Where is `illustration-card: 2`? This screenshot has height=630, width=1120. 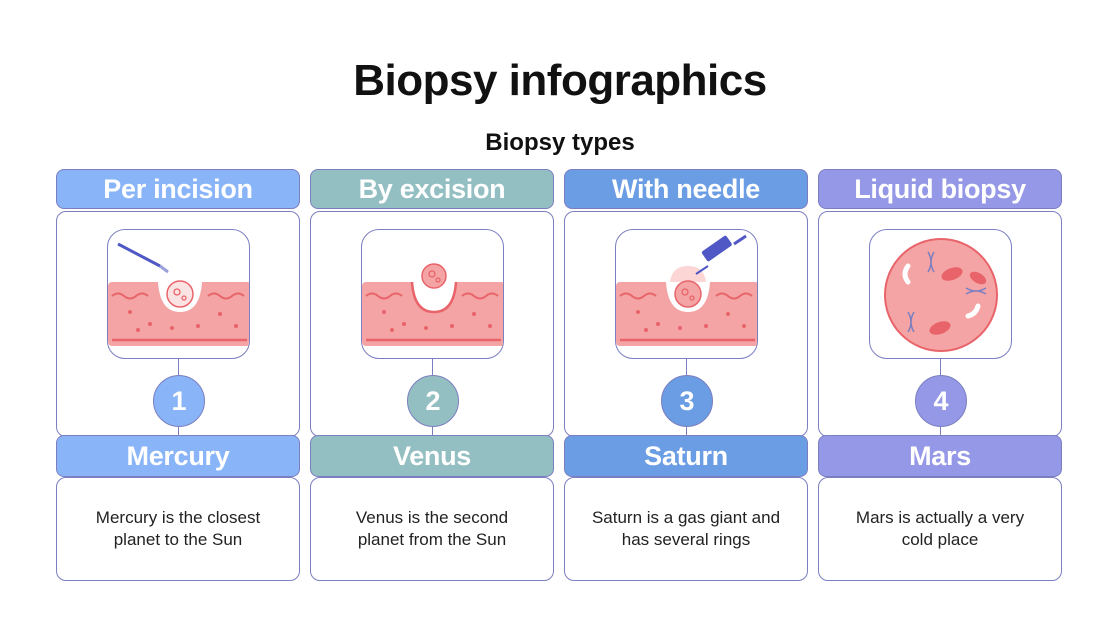
illustration-card: 2 is located at coordinates (432, 324).